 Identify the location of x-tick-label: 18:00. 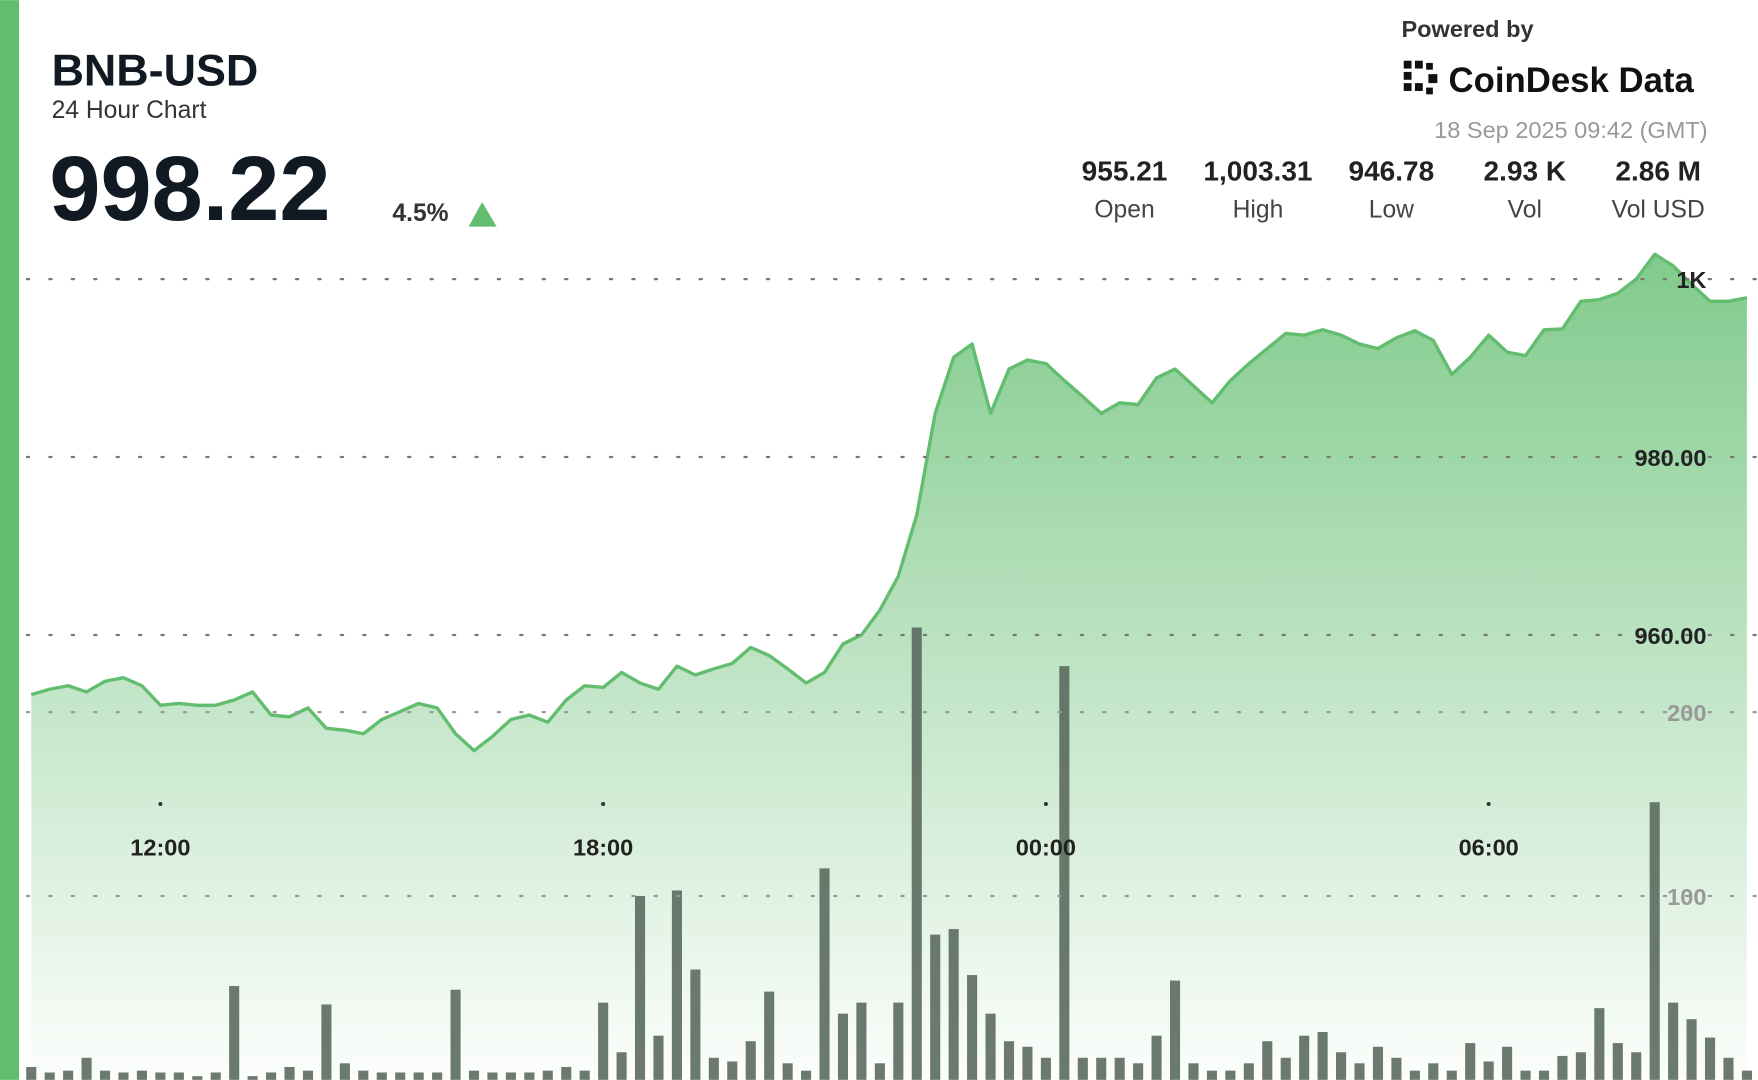
(603, 848).